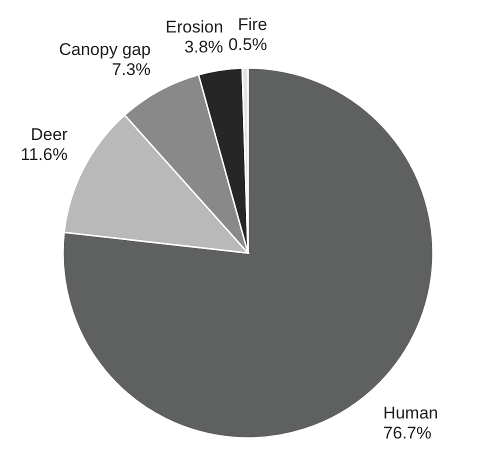 The image size is (492, 470). I want to click on data-label: 3.8%, so click(204, 46).